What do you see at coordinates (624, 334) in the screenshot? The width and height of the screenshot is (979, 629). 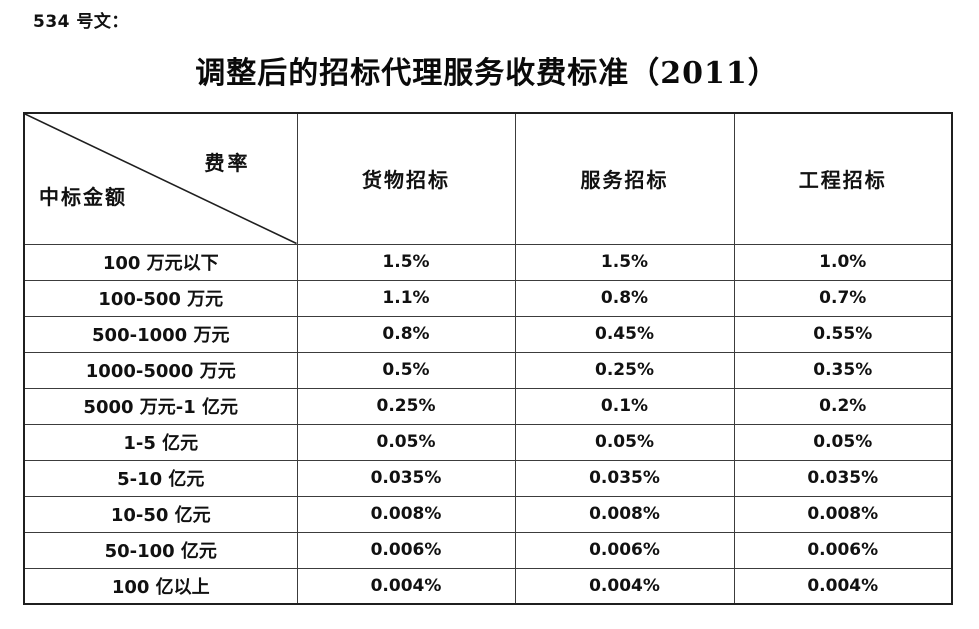 I see `rate-value-cell: 0.45%` at bounding box center [624, 334].